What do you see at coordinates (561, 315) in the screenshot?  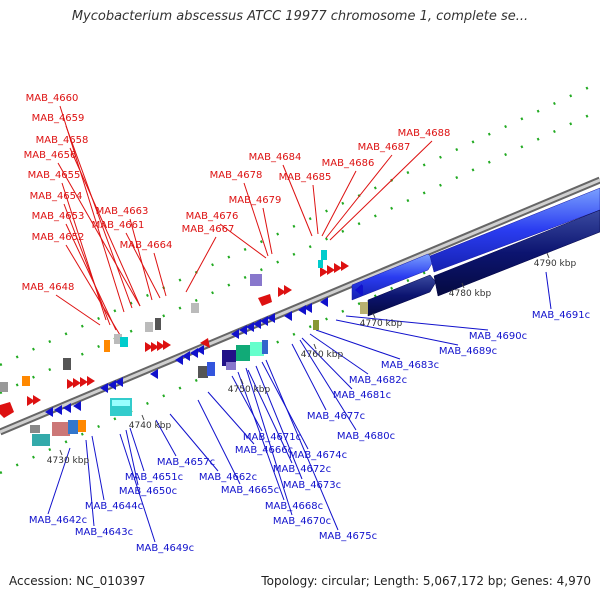 I see `gene-label-reverse: MAB_4691c` at bounding box center [561, 315].